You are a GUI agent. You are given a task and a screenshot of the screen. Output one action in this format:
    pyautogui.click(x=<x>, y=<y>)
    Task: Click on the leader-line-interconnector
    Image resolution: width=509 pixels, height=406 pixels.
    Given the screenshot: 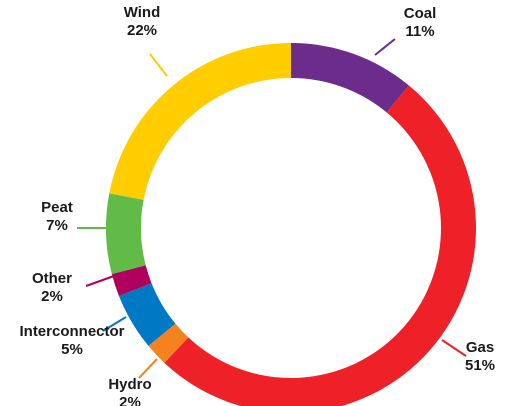 What is the action you would take?
    pyautogui.click(x=114, y=324)
    